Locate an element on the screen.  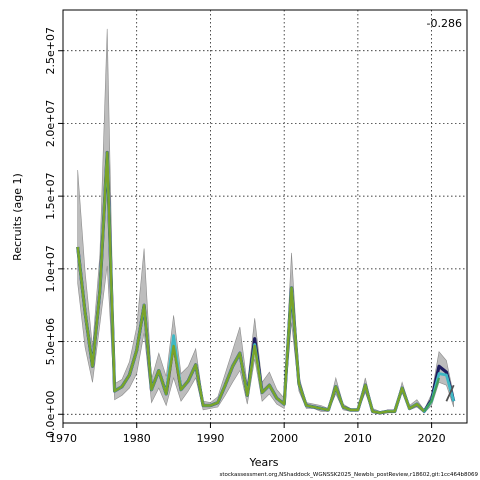
x-tick-label: 2000 is located at coordinates (284, 438).